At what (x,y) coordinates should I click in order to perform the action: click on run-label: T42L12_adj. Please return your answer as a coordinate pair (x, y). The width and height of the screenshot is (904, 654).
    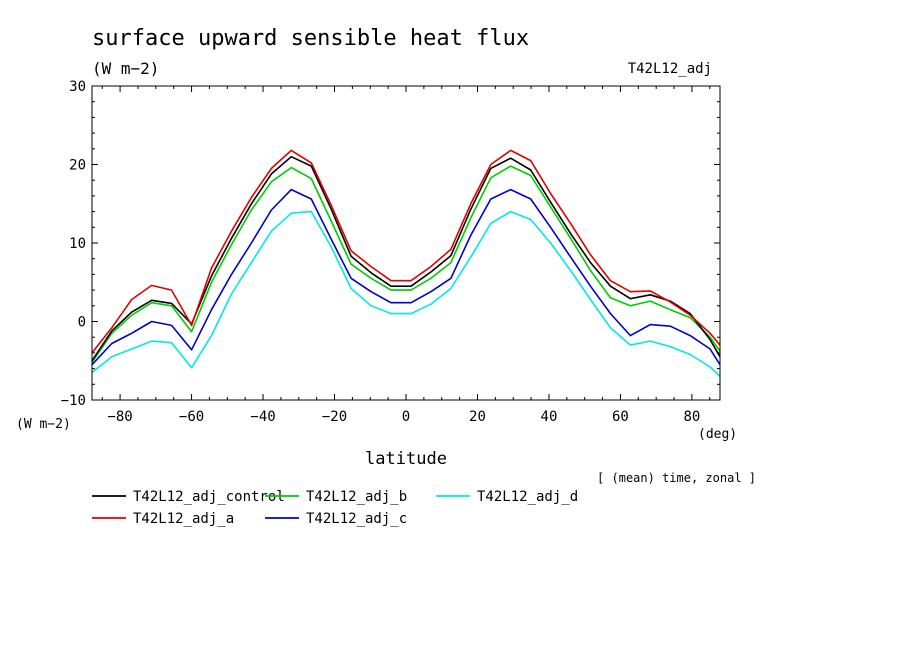
    Looking at the image, I should click on (670, 69).